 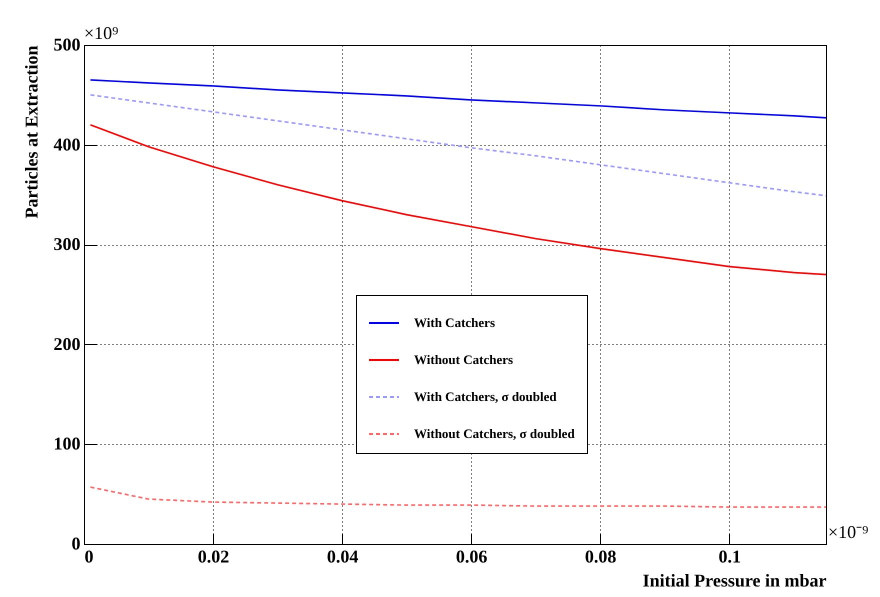 I want to click on y-axis-title: Particles at Extraction, so click(x=32, y=132).